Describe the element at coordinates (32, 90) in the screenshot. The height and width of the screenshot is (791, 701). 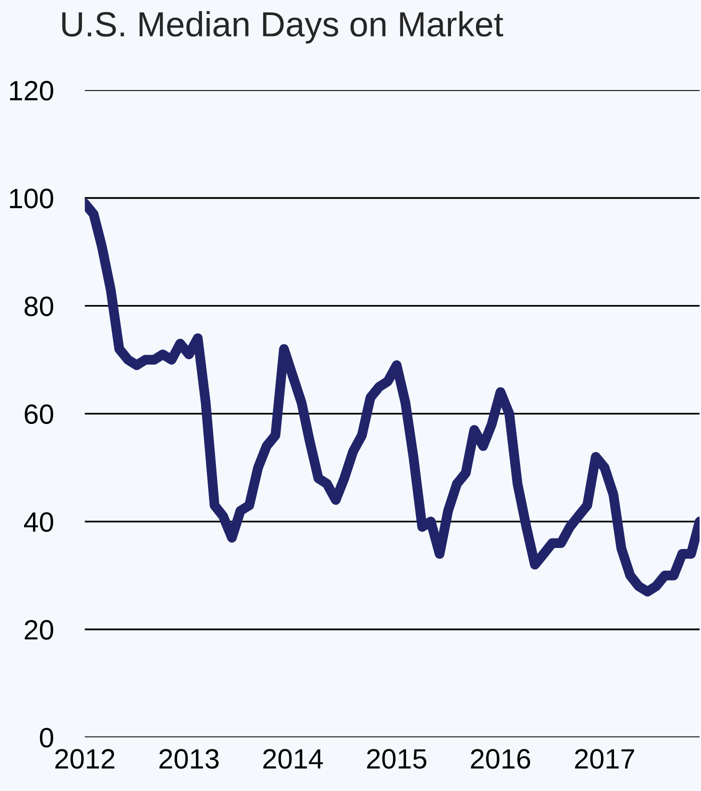
I see `y-tick-label: 120` at that location.